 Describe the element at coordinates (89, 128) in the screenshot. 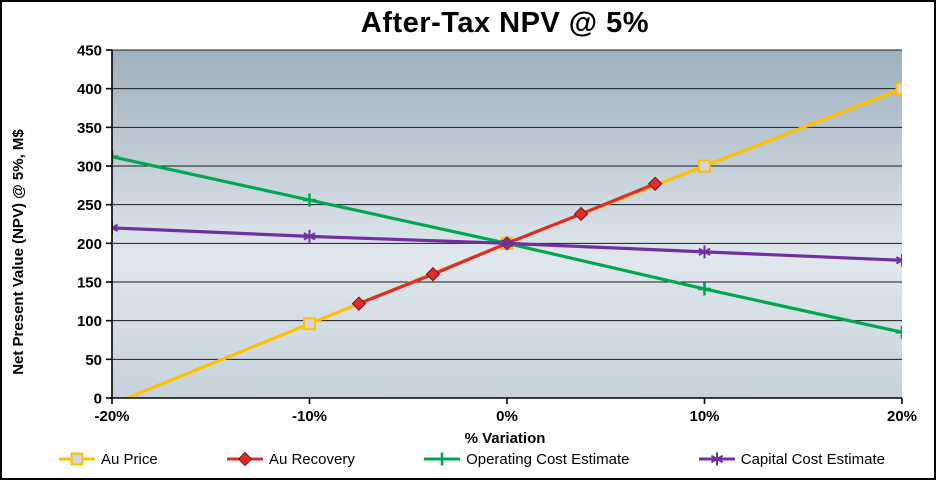

I see `y-tick-label: 350` at that location.